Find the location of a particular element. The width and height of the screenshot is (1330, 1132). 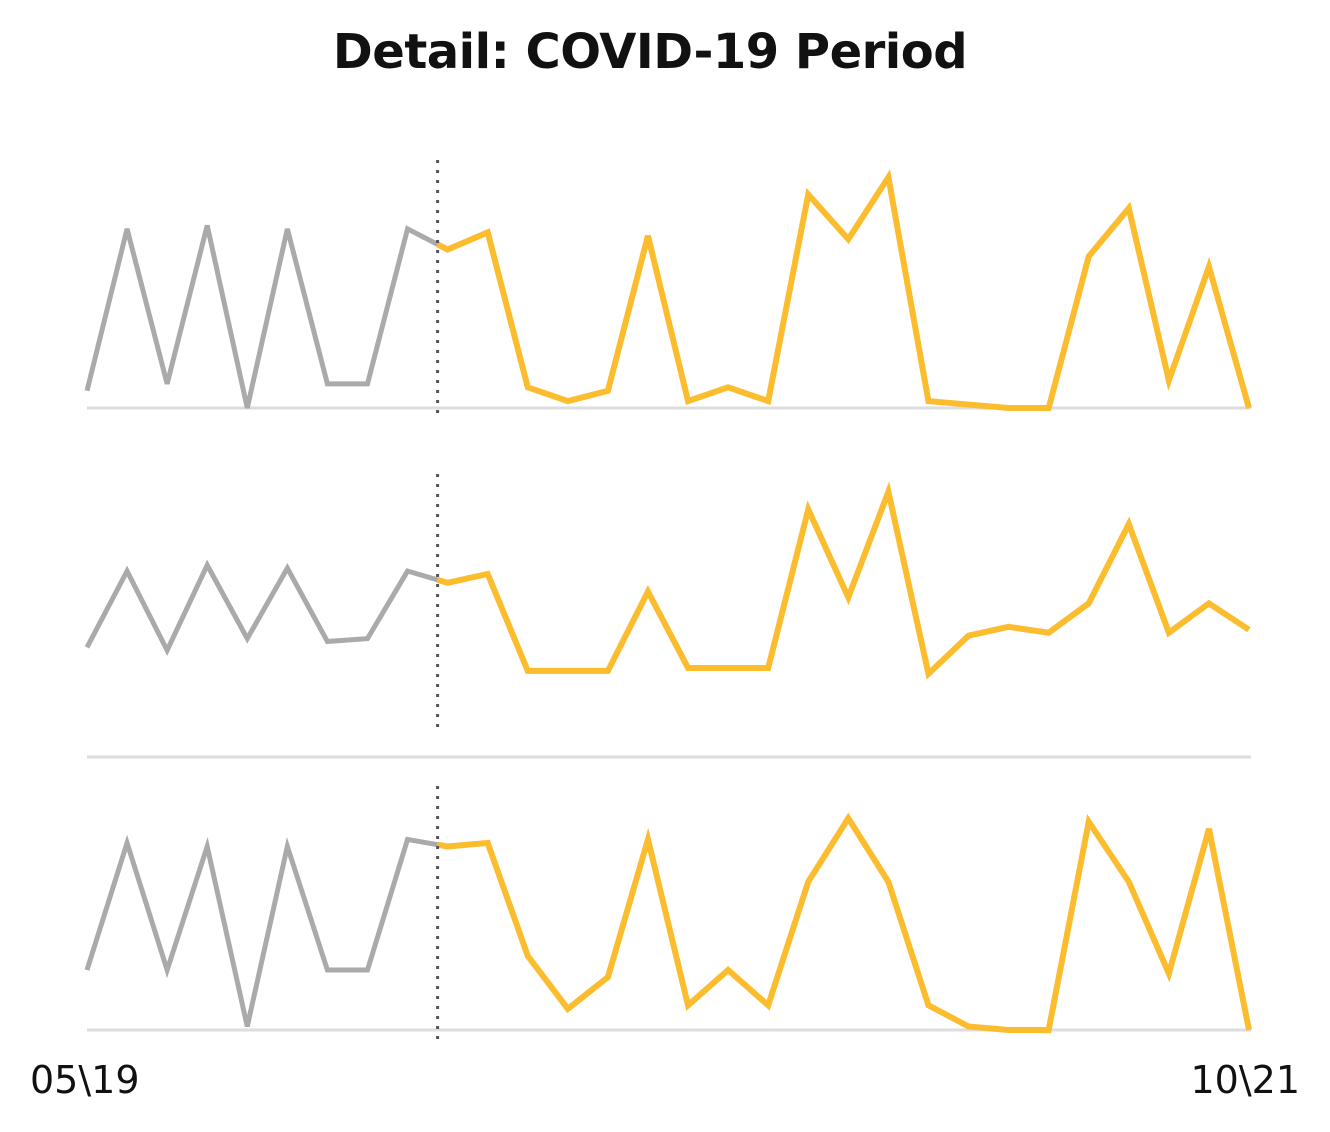

chart-title: Detail: COVID-19 Period is located at coordinates (650, 52).